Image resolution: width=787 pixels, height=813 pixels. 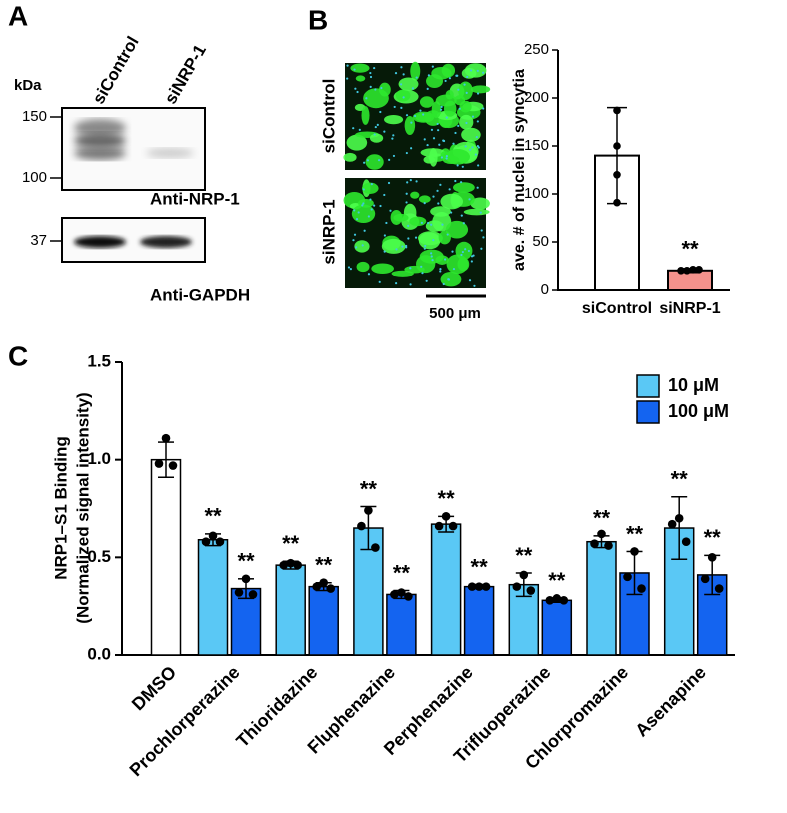 What do you see at coordinates (617, 308) in the screenshot?
I see `x-tick-label: siControl` at bounding box center [617, 308].